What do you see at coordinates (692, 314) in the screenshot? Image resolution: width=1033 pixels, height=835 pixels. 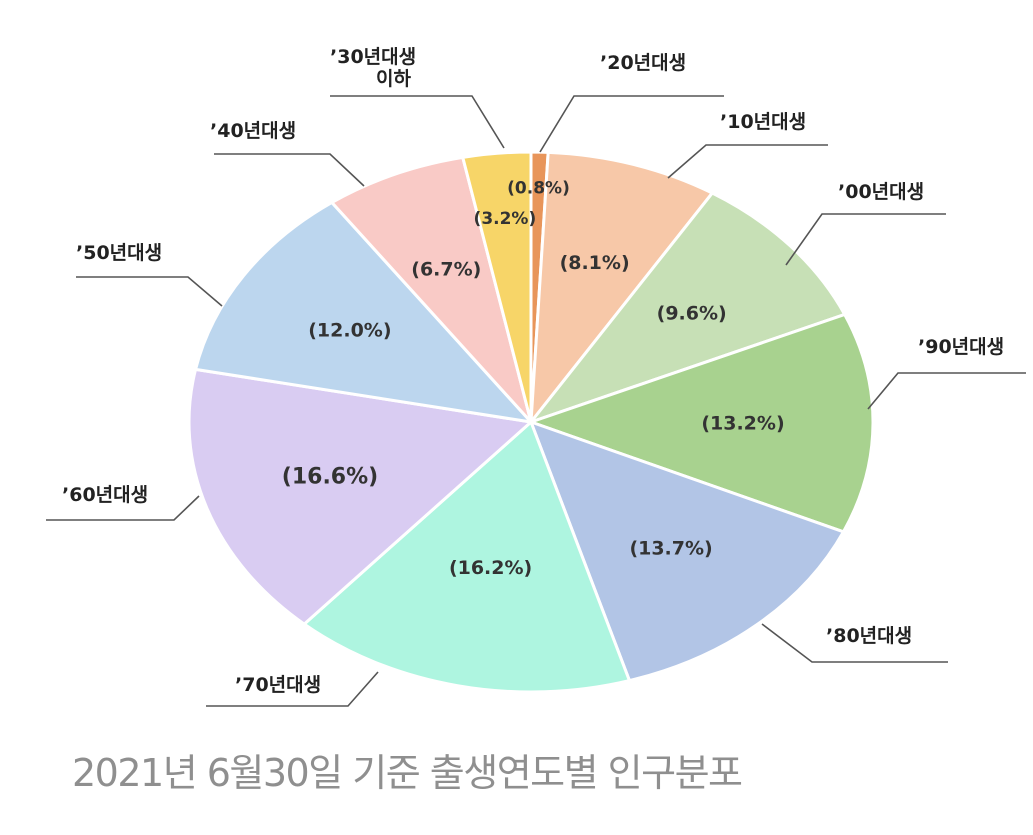 I see `percent-label: (9.6%)` at bounding box center [692, 314].